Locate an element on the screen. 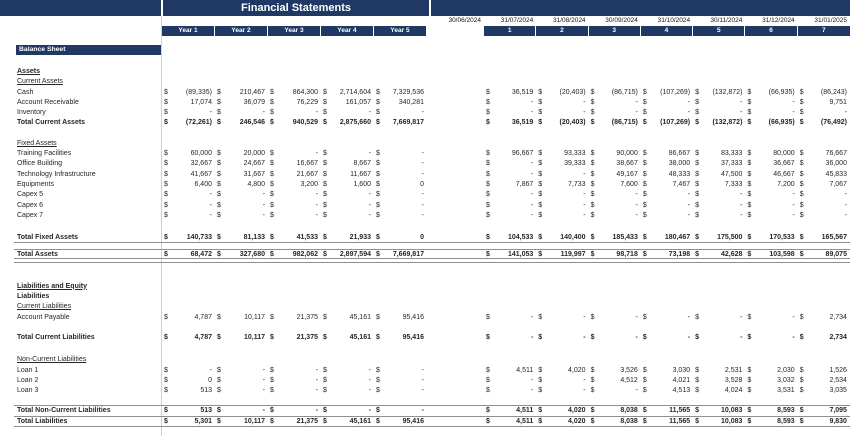 The width and height of the screenshot is (850, 436). value-cell: $2,734 is located at coordinates (824, 318).